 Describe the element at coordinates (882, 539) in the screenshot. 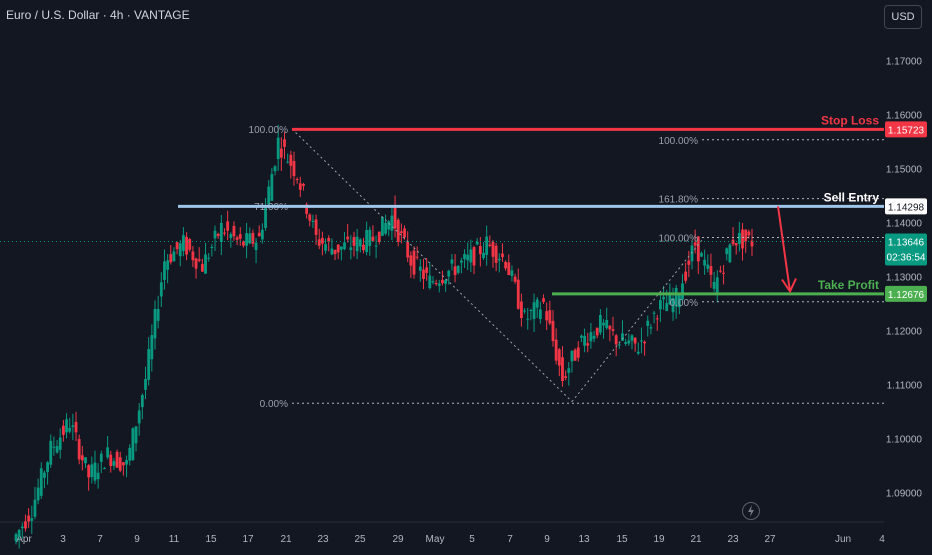

I see `x-tick-label: 4` at that location.